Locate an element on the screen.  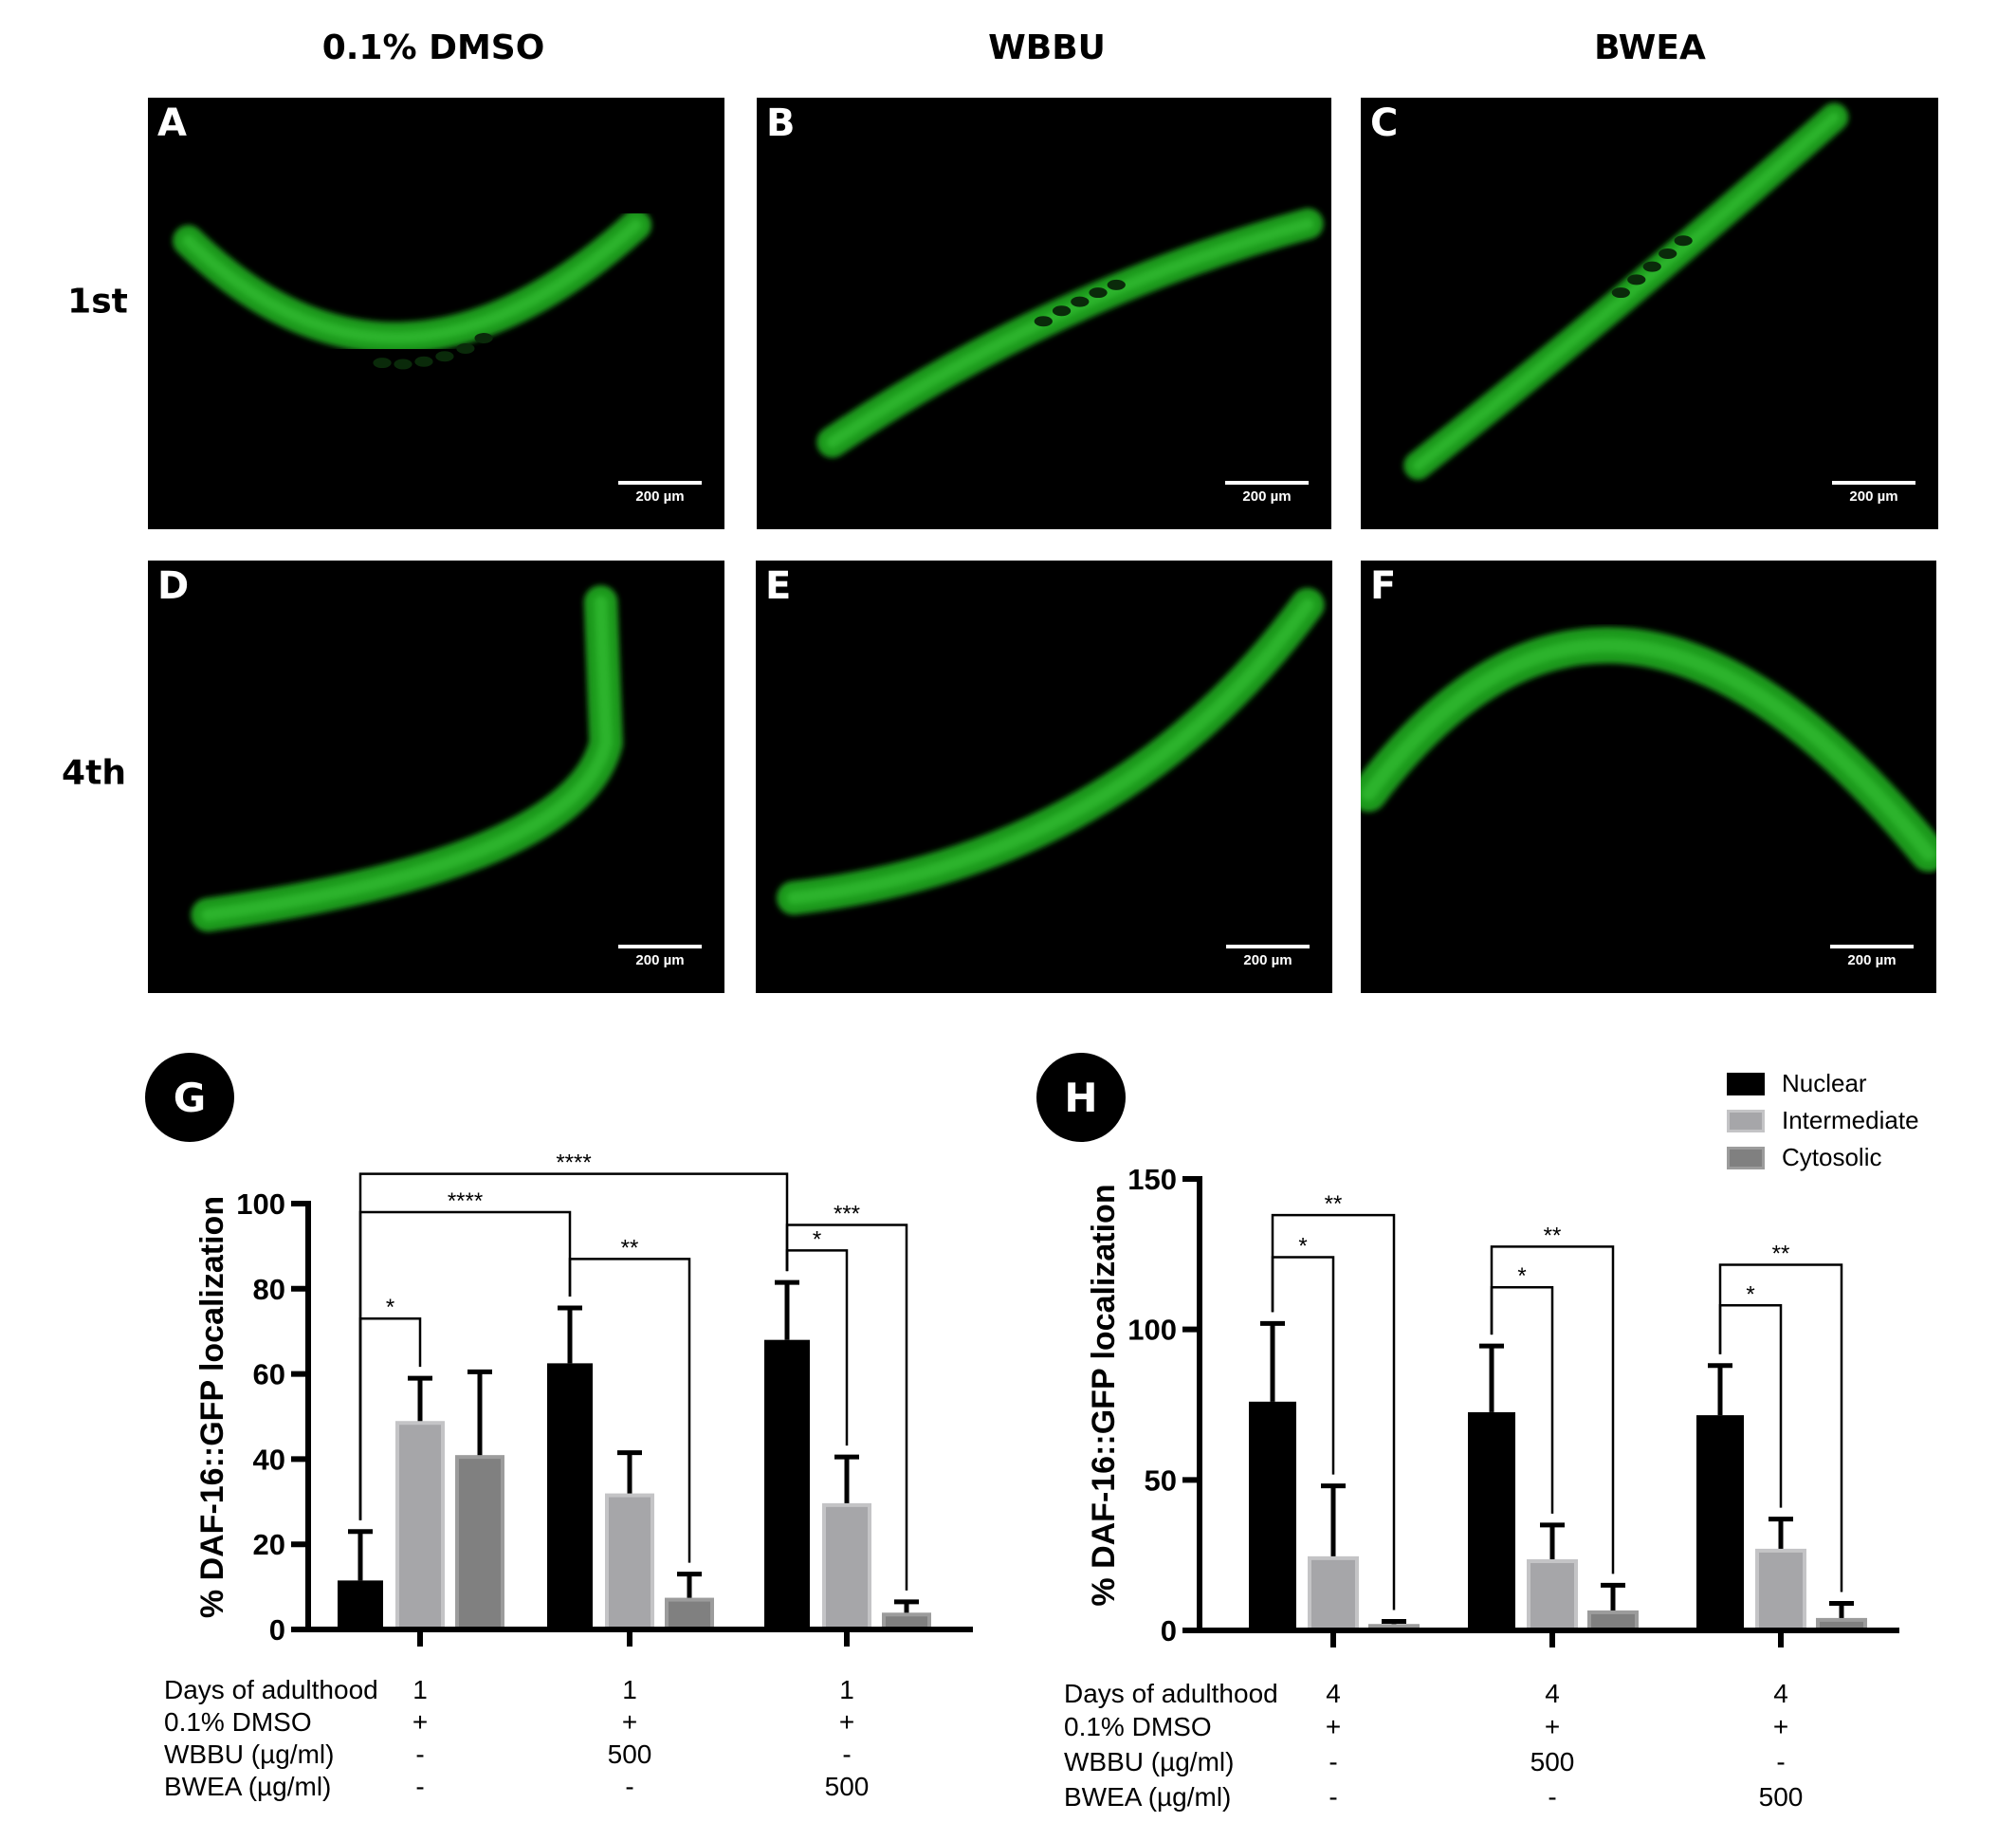
legend-label: Intermediate is located at coordinates (1850, 1120).